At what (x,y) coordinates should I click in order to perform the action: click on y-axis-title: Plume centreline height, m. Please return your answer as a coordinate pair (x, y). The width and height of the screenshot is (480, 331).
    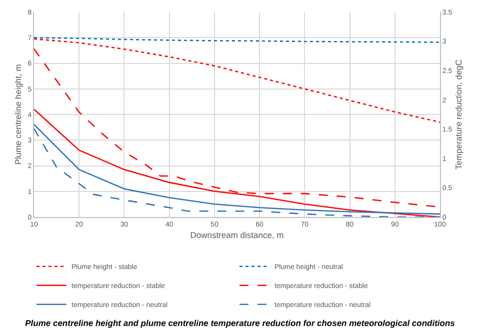
    Looking at the image, I should click on (18, 114).